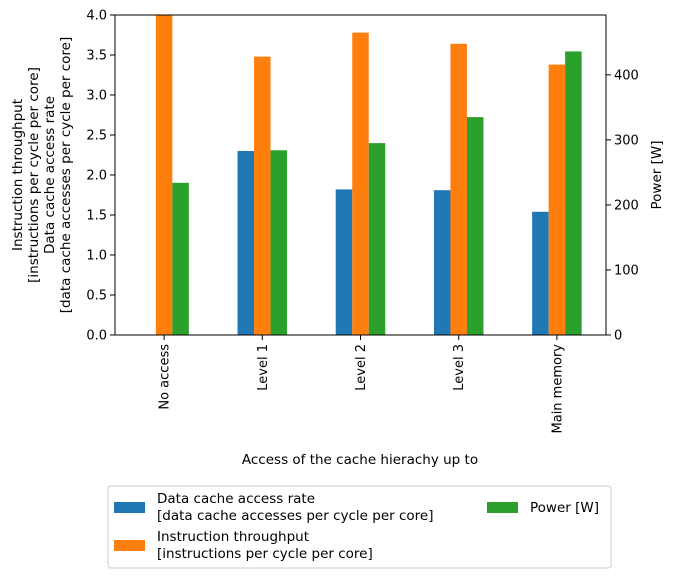 The width and height of the screenshot is (676, 578). I want to click on right-tick-label: 400, so click(626, 75).